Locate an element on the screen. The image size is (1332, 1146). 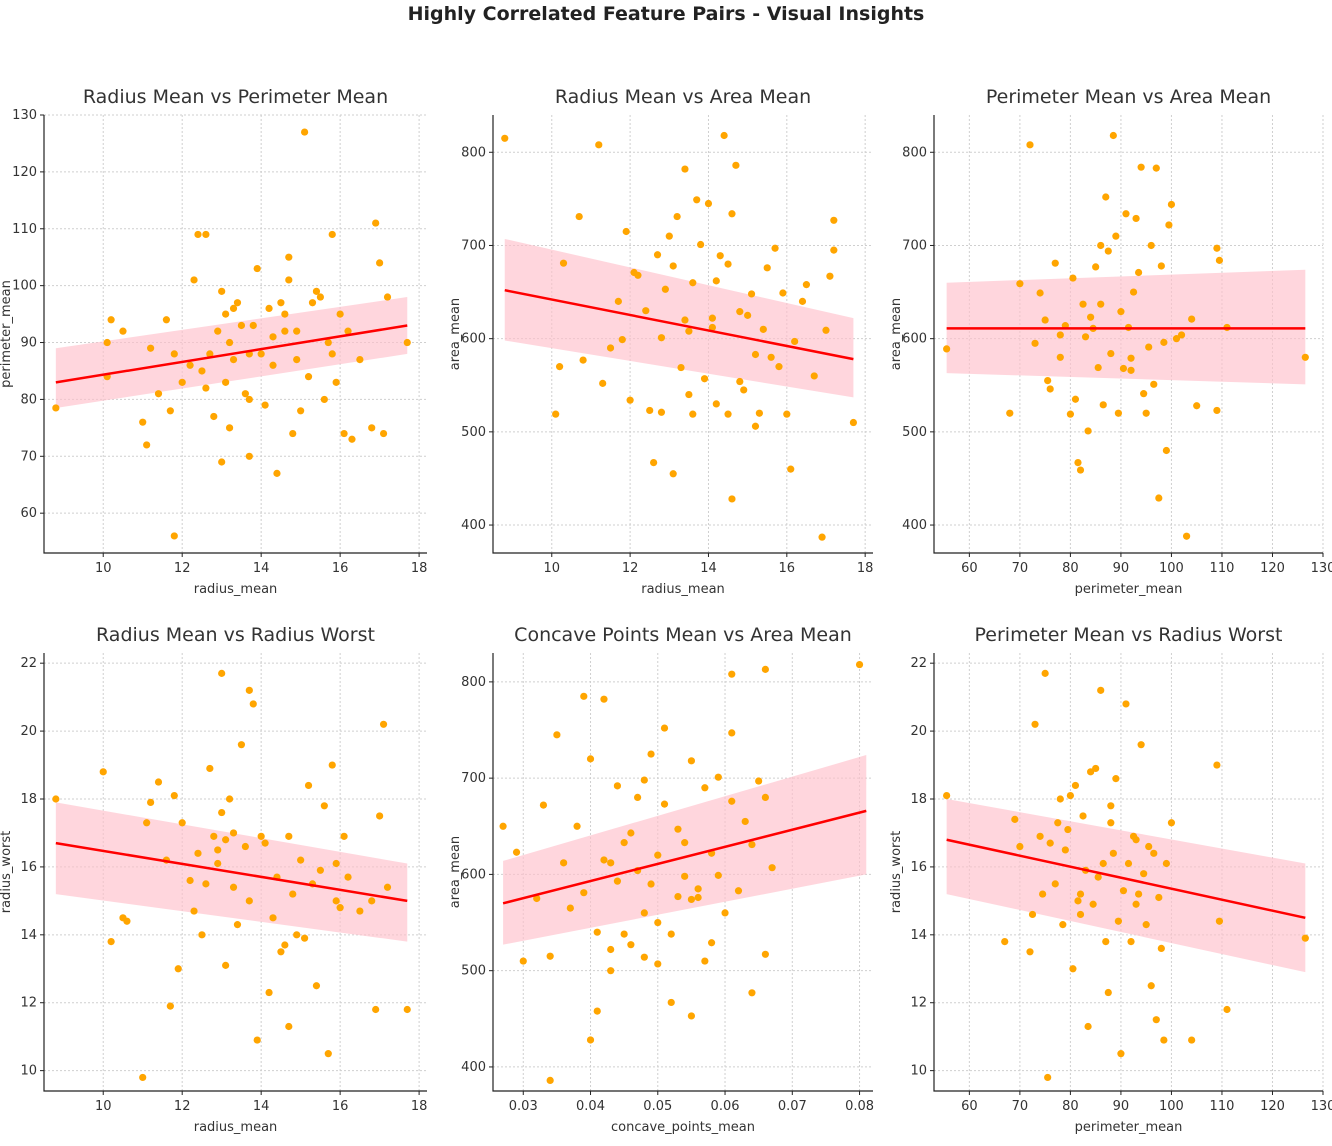
x-tick-label: 120 is located at coordinates (1272, 1106).